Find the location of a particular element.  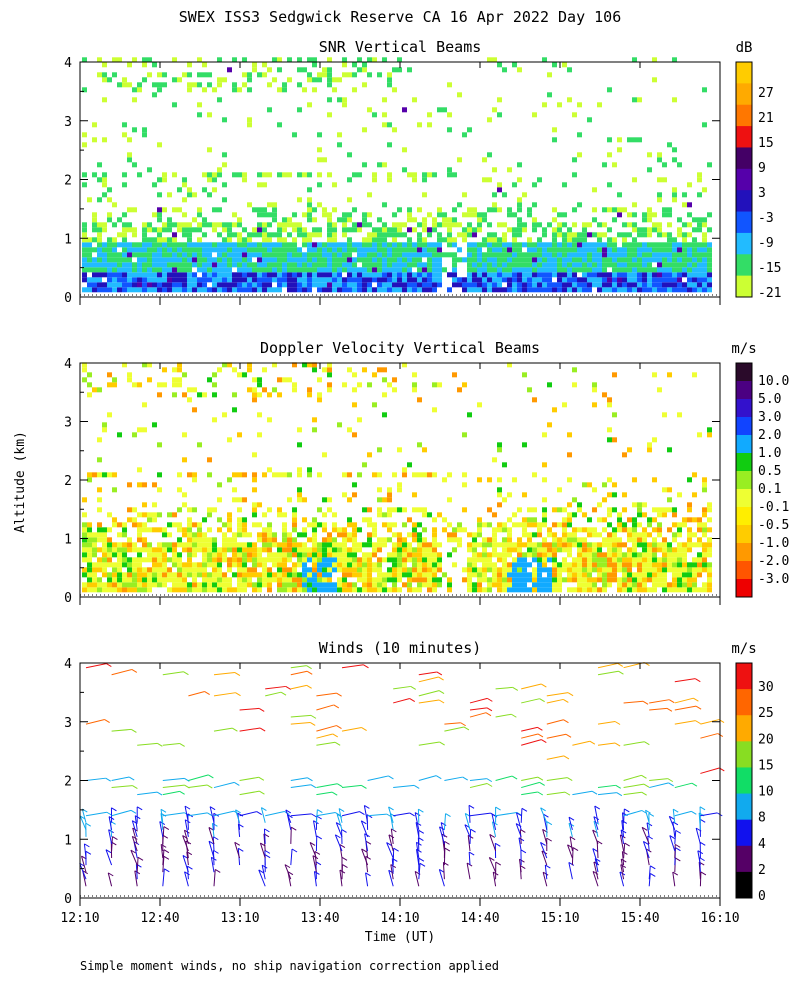

y-axis-label: Altitude (km) is located at coordinates (20, 482).